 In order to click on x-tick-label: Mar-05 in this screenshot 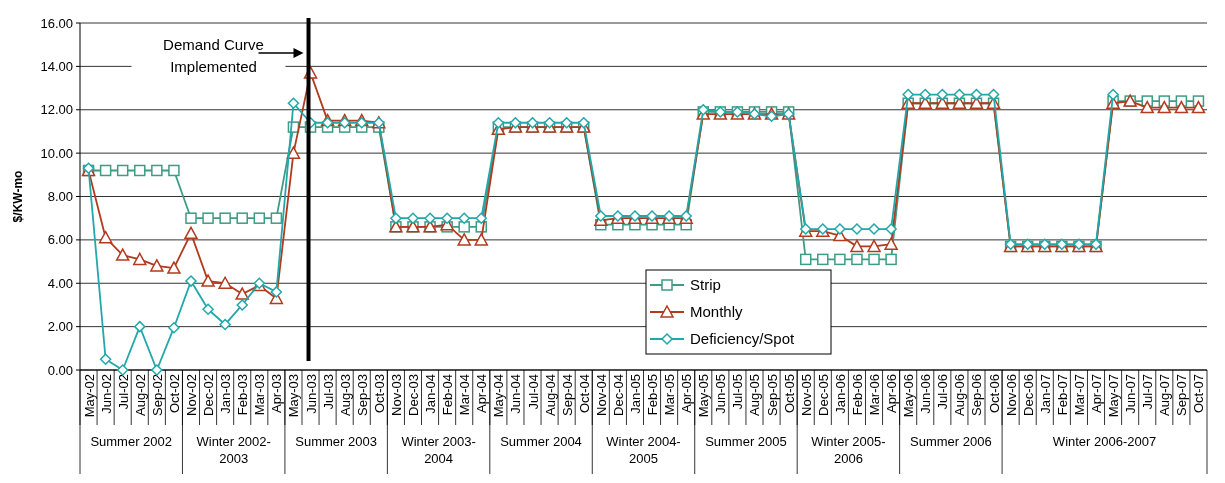, I will do `click(670, 395)`.